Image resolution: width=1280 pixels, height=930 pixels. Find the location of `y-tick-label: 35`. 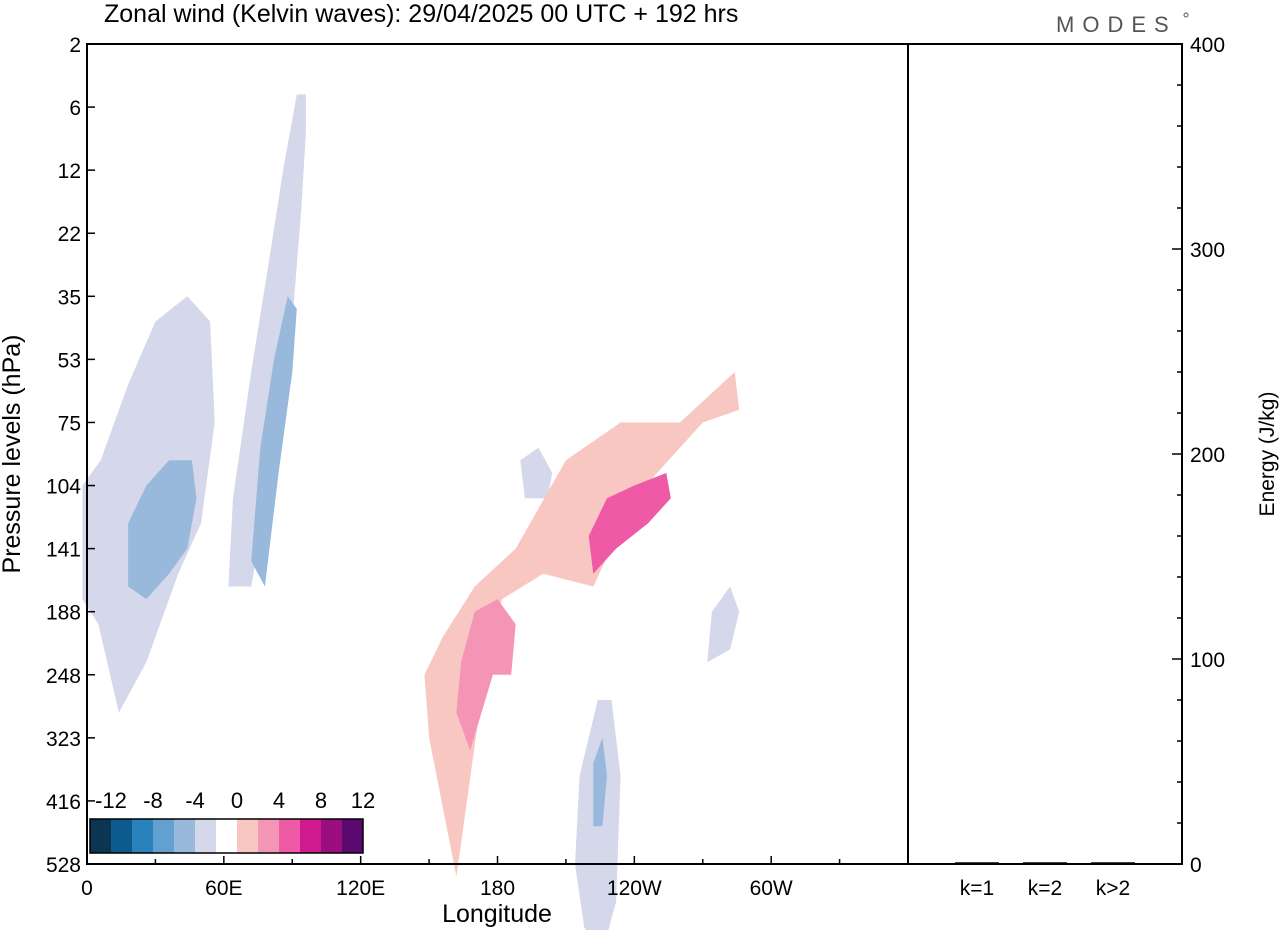

y-tick-label: 35 is located at coordinates (69, 297).